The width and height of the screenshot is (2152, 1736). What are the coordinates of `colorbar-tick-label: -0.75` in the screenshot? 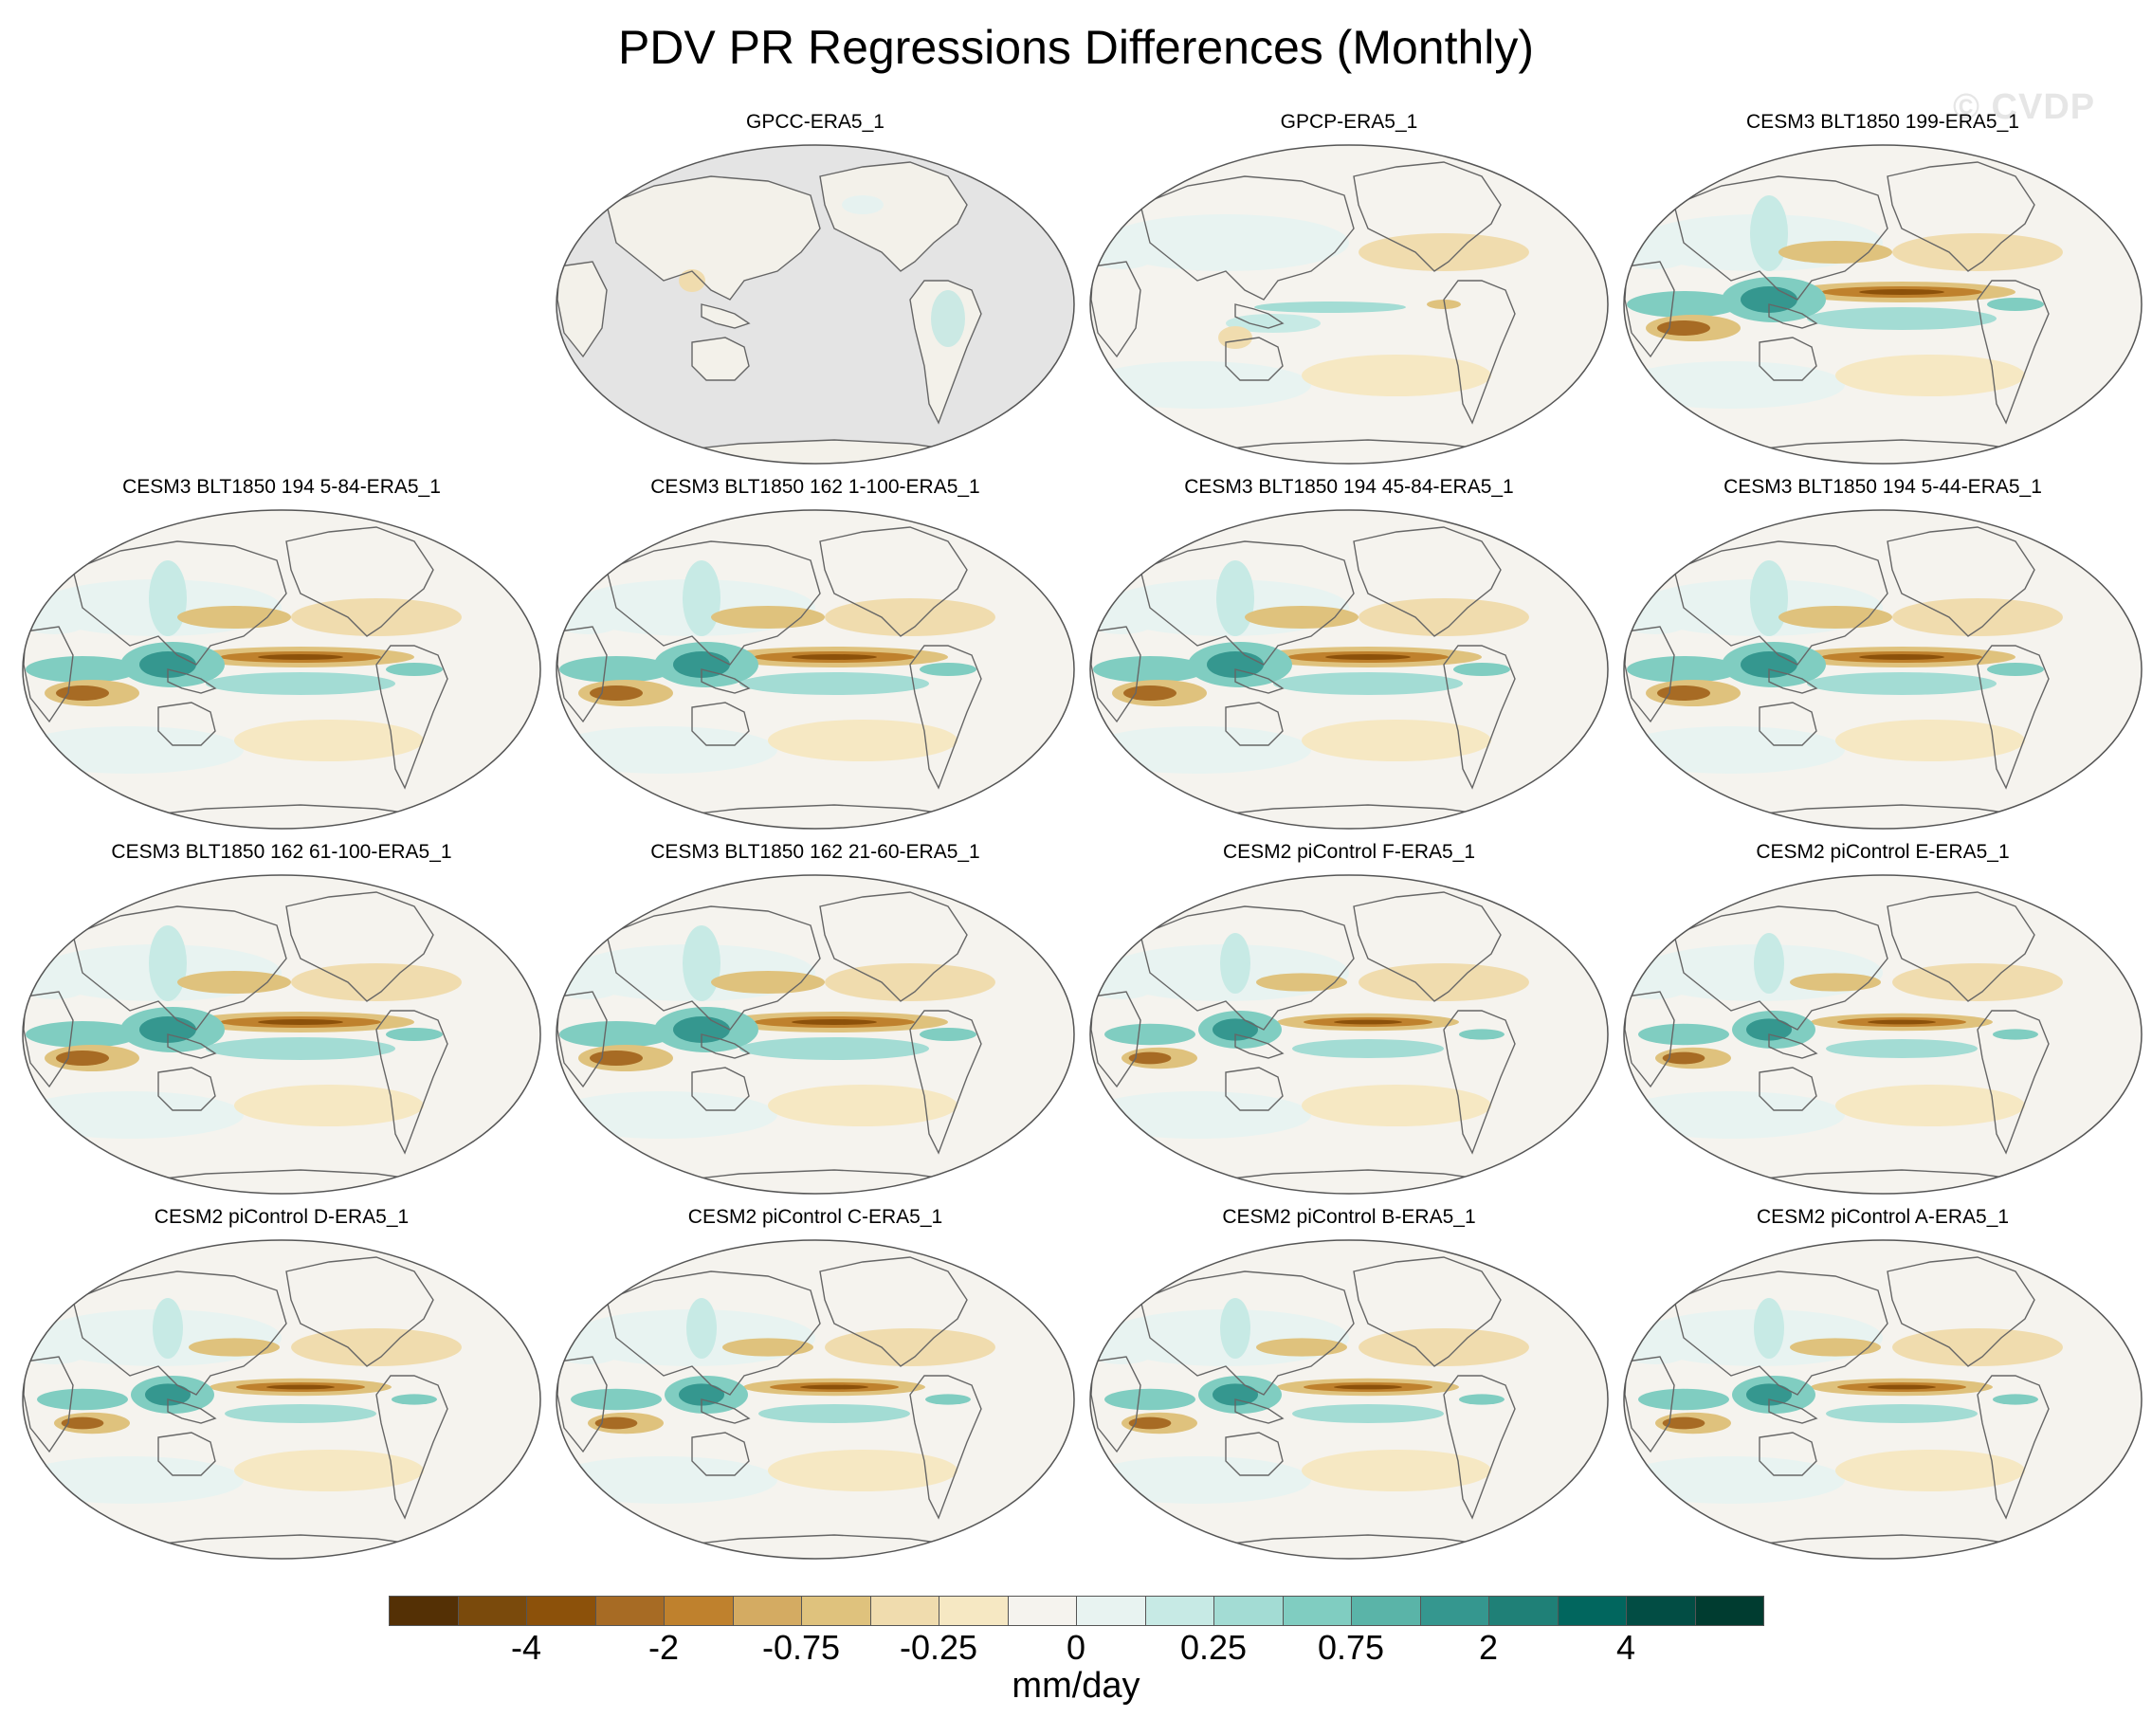 It's located at (801, 1647).